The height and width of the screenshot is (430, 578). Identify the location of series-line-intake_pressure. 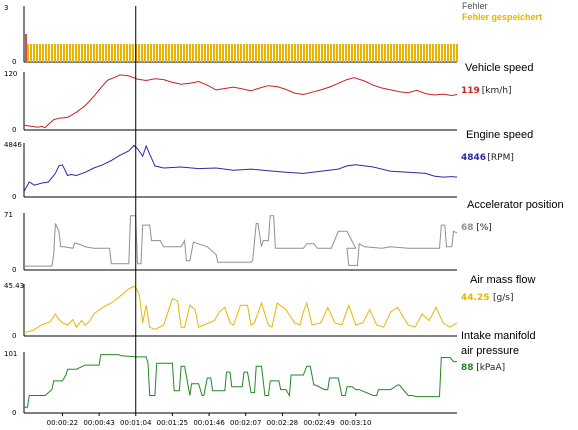
(240, 381).